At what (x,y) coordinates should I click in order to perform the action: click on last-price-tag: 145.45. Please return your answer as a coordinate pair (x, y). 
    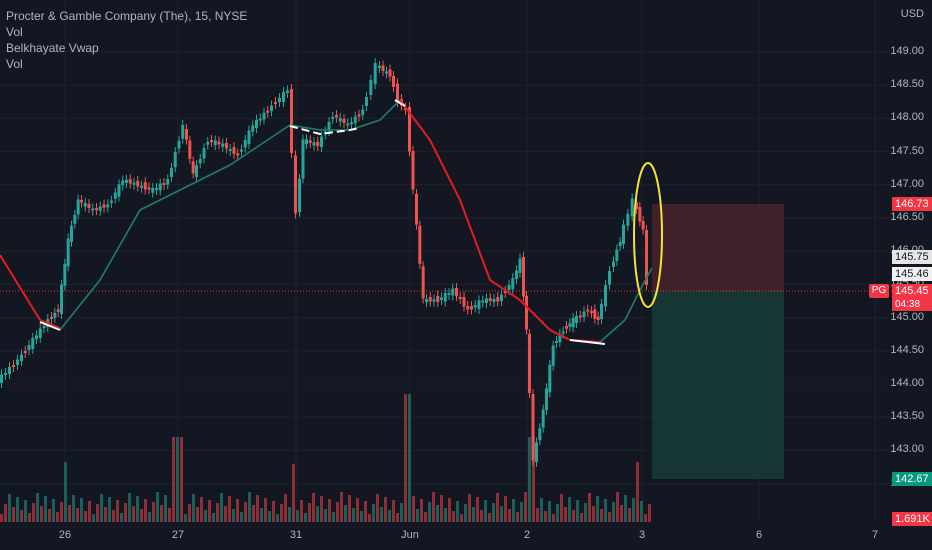
    Looking at the image, I should click on (912, 291).